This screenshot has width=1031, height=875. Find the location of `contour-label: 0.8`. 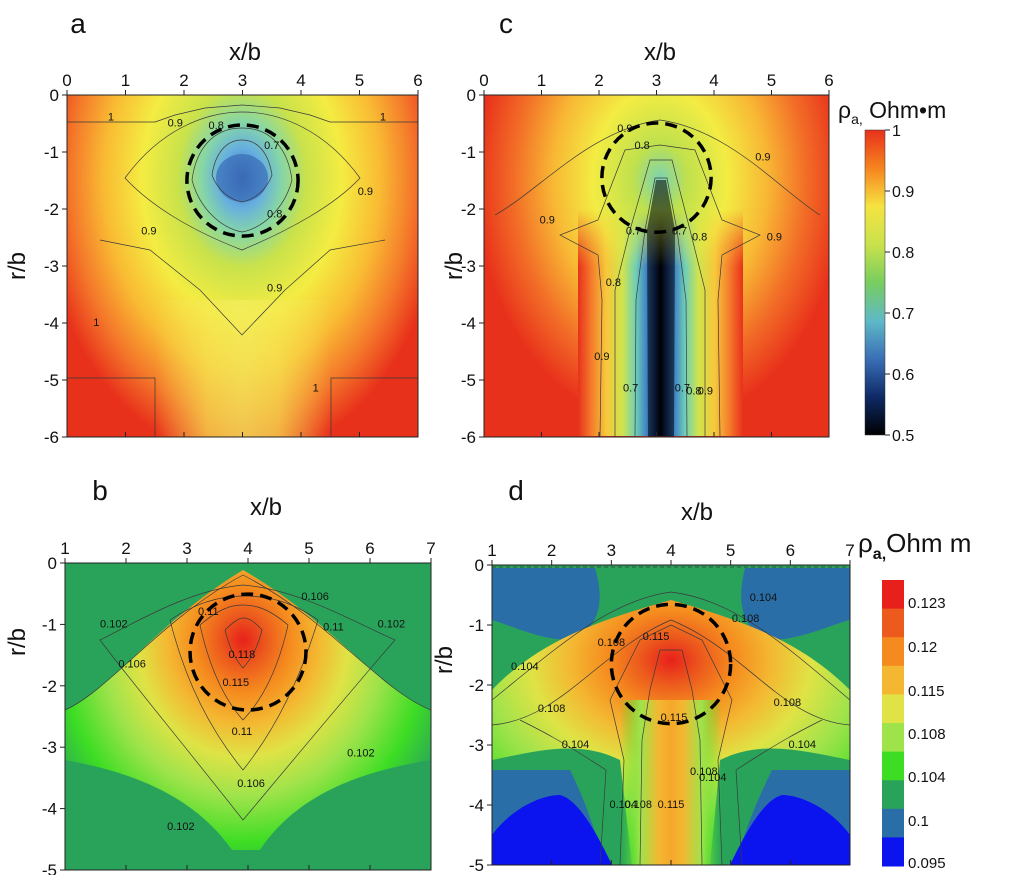

contour-label: 0.8 is located at coordinates (699, 237).